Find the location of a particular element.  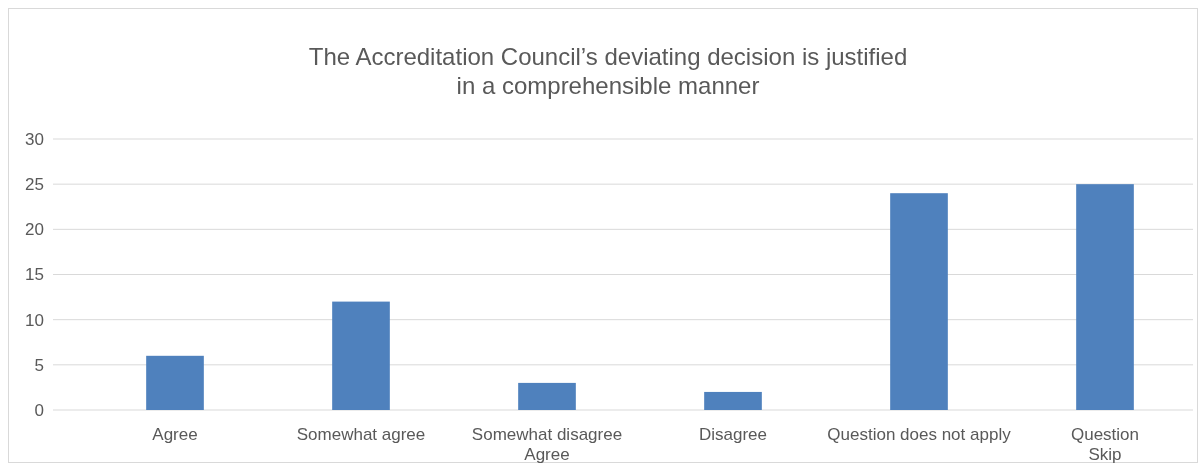

x-tick-label: Somewhat disagree Agree is located at coordinates (547, 444).